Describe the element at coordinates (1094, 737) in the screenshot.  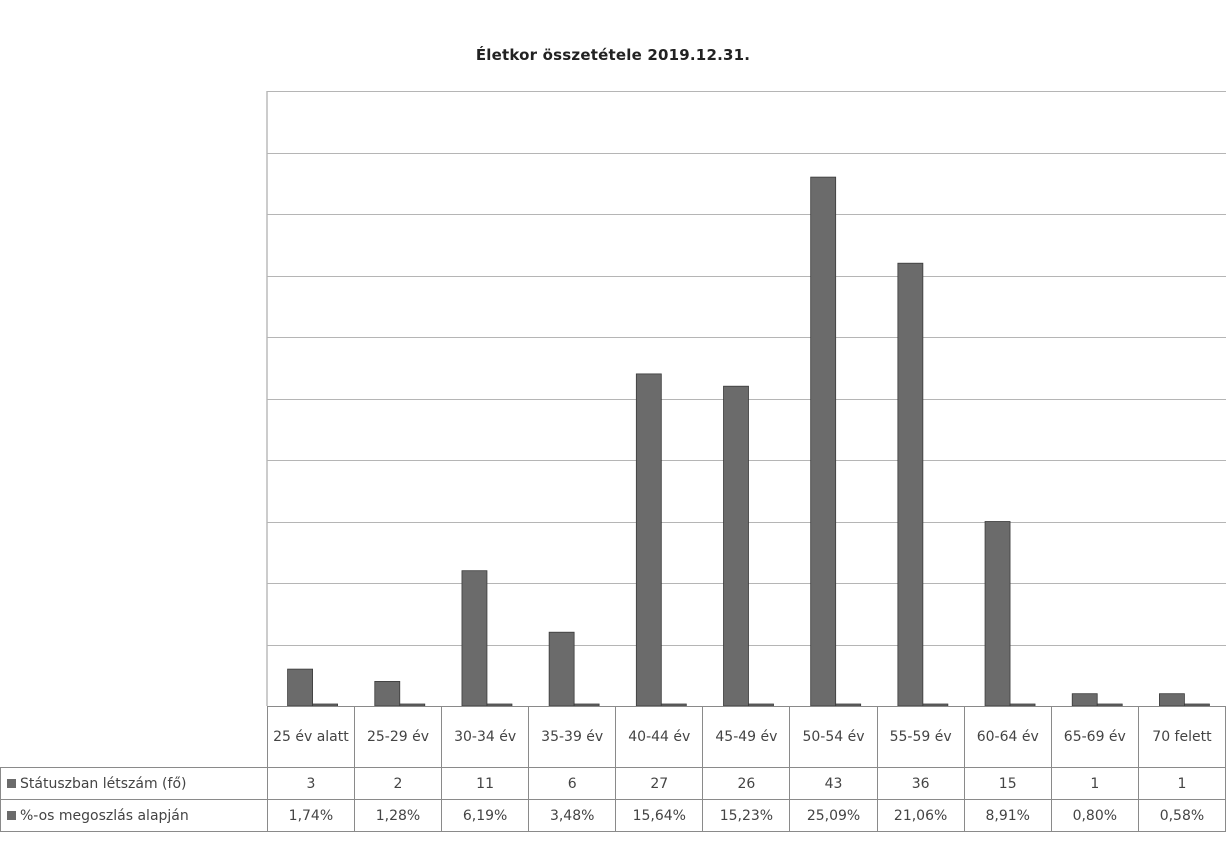
I see `category-label: 65-69 év` at that location.